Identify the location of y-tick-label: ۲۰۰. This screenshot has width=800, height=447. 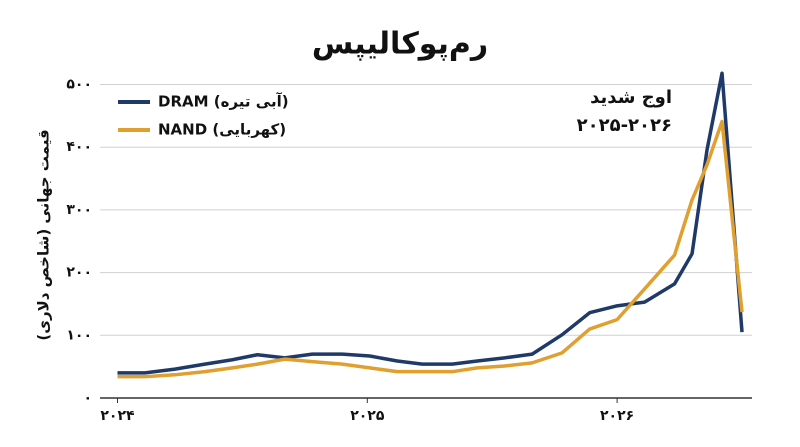
(79, 273).